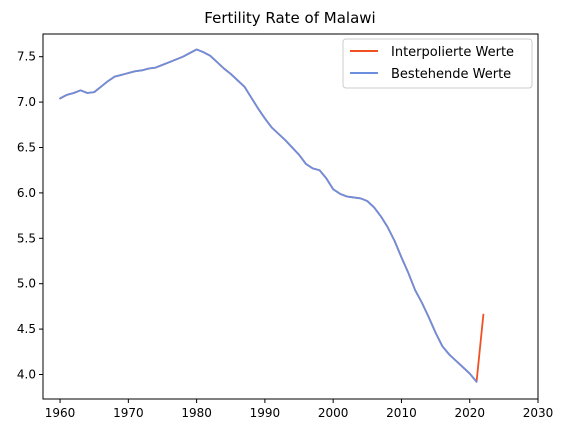 The image size is (565, 440). What do you see at coordinates (451, 74) in the screenshot?
I see `legend-label-existing: Bestehende Werte` at bounding box center [451, 74].